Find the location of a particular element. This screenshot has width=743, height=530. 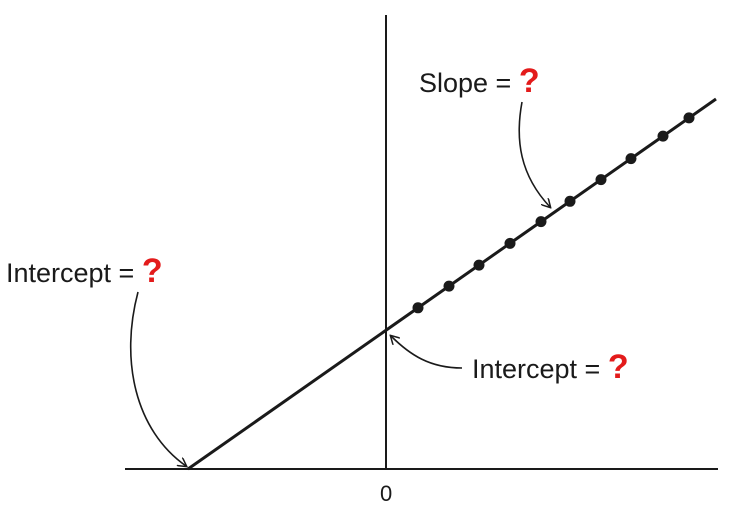

intercept-right-label: Intercept = ? is located at coordinates (550, 367).